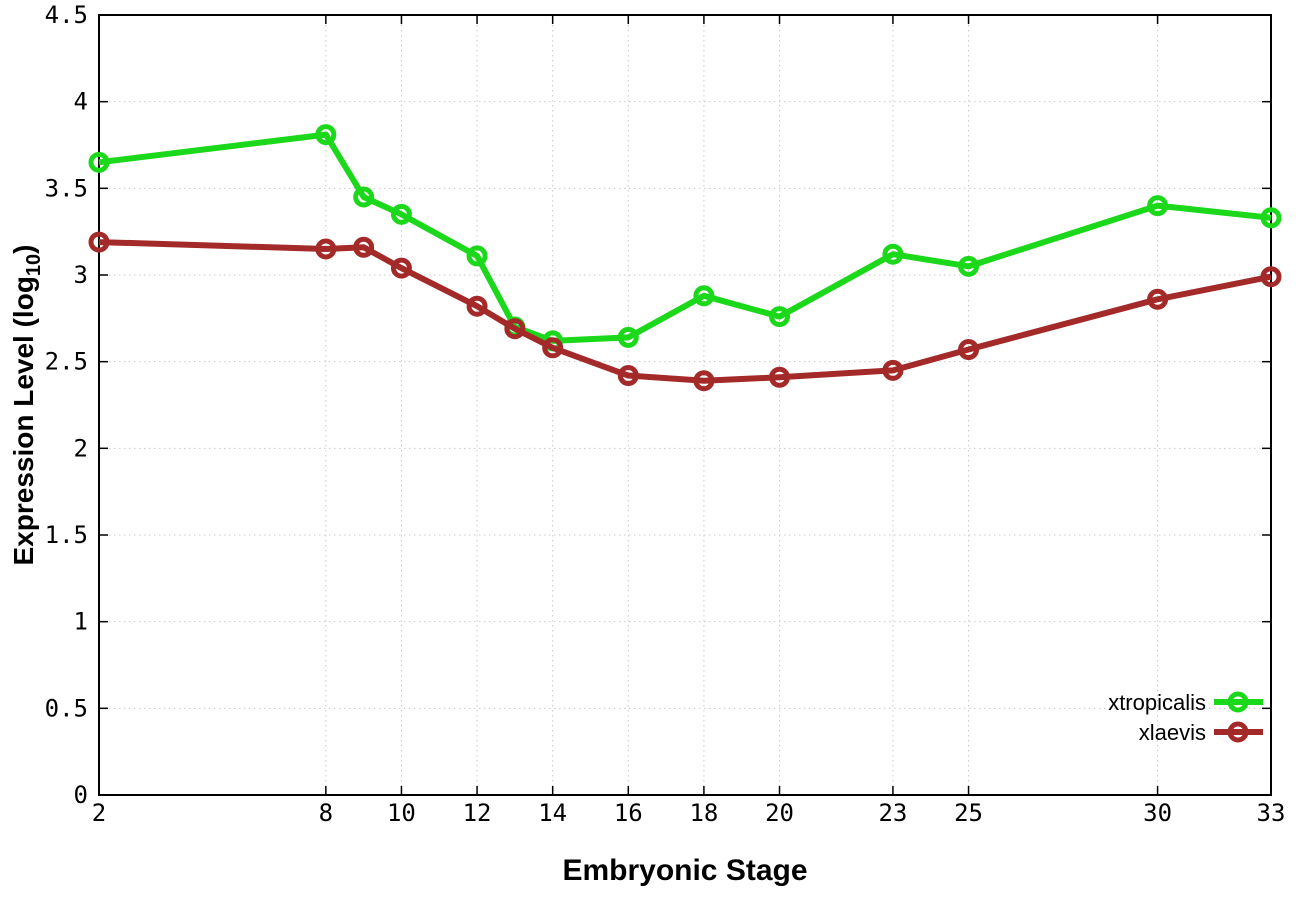  I want to click on y-axis-title: Expression Level (log10), so click(26, 405).